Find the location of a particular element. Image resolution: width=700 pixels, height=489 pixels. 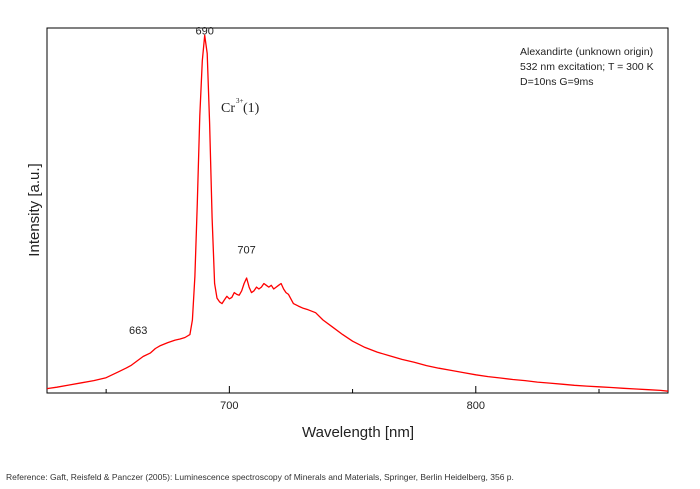

y-axis-title: Intensity [a.u.] is located at coordinates (34, 209).